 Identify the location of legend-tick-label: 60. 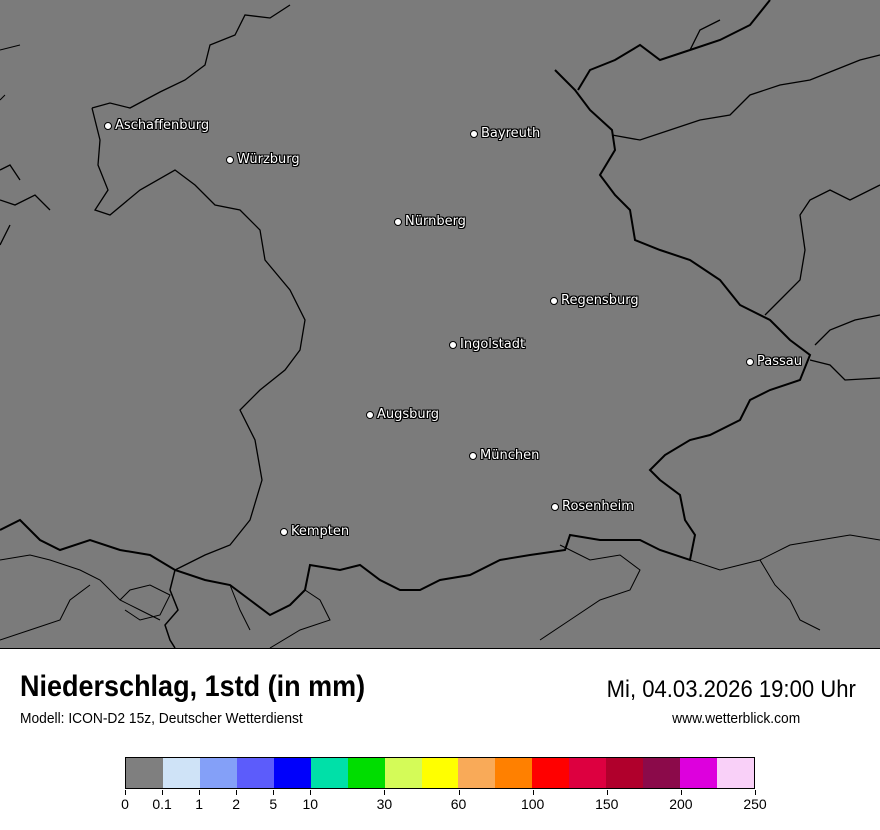
(458, 804).